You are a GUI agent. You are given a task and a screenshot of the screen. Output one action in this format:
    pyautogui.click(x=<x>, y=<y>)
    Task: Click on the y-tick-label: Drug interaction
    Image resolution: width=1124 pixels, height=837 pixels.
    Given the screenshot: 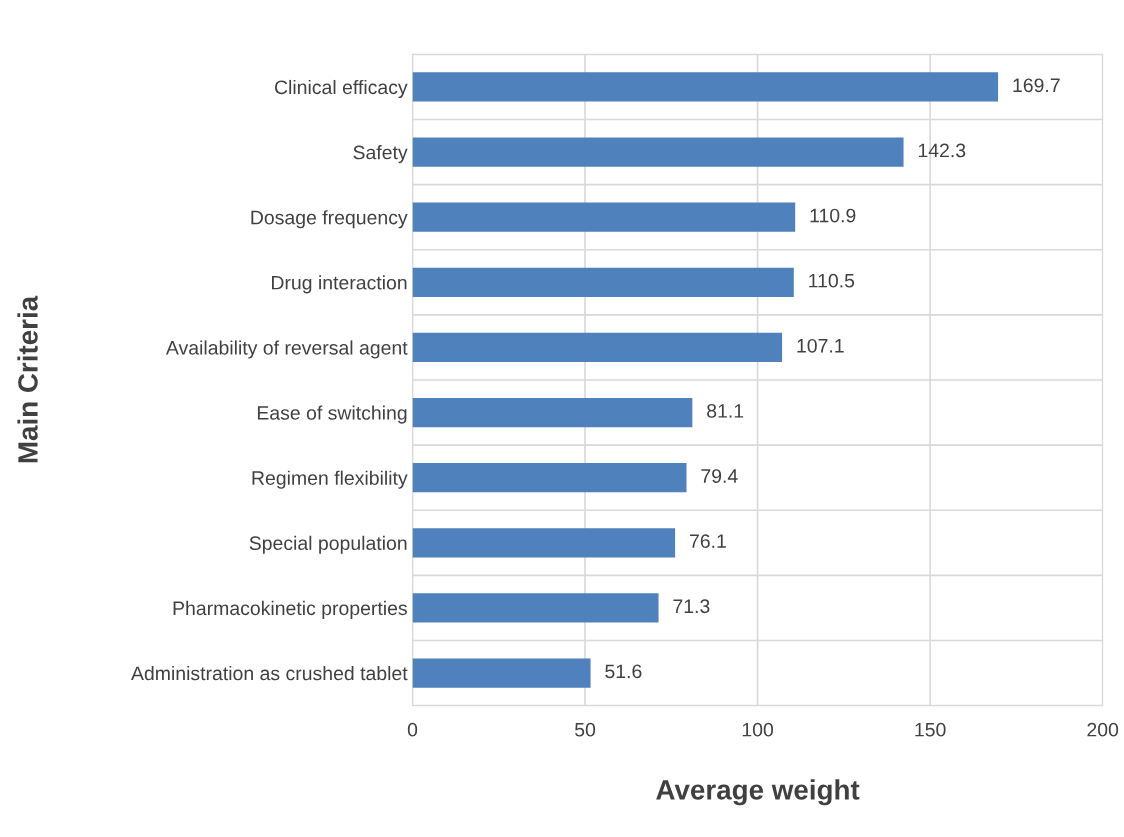 What is the action you would take?
    pyautogui.click(x=339, y=284)
    